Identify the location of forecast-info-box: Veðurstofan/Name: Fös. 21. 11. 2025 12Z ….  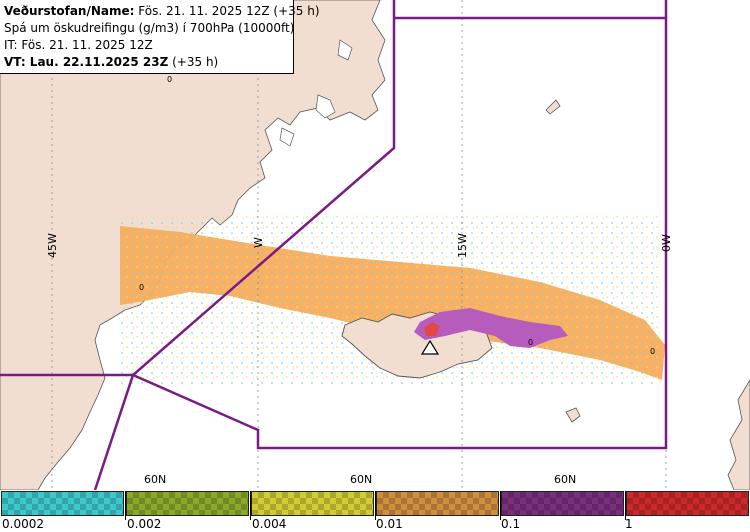
(160, 37).